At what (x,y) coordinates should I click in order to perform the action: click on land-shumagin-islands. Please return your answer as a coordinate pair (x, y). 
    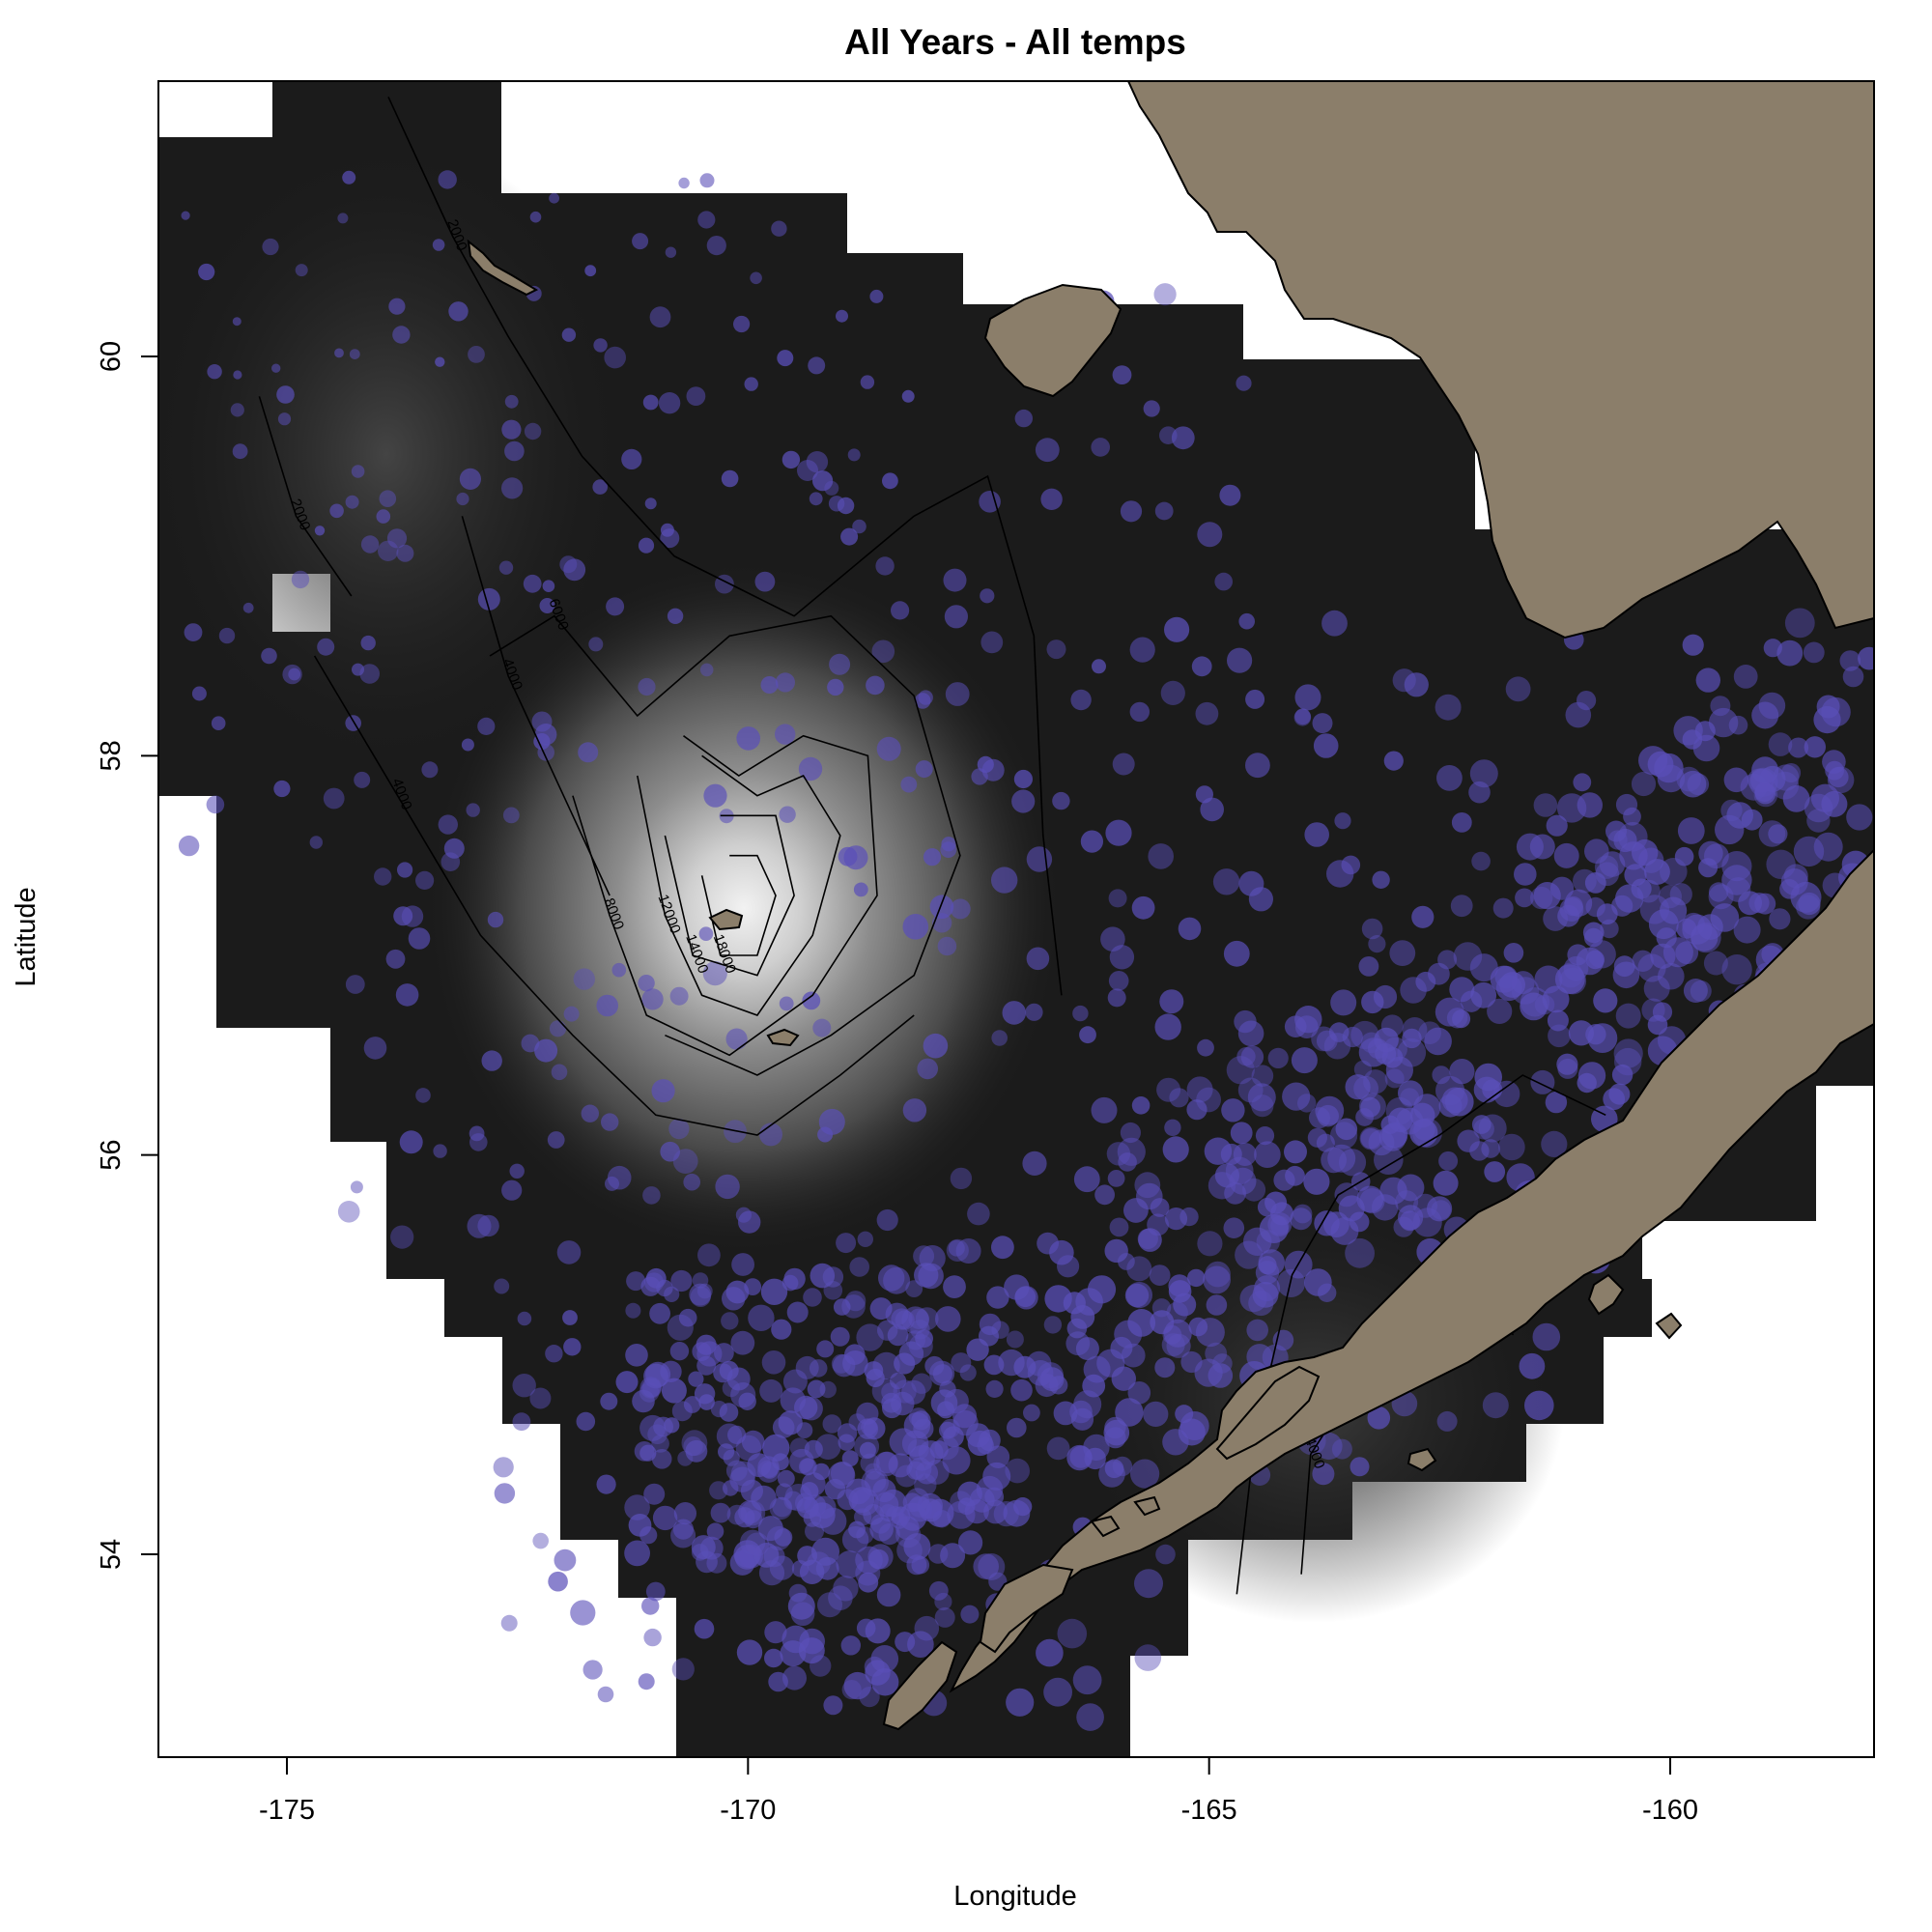
    Looking at the image, I should click on (1635, 1306).